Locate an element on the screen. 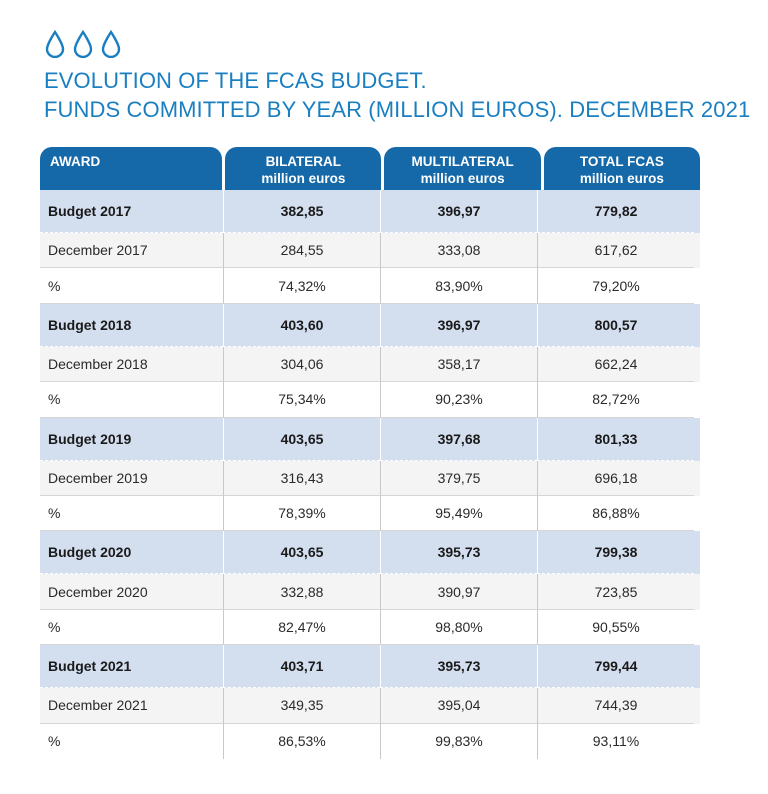 The image size is (768, 794). water-drops is located at coordinates (83, 44).